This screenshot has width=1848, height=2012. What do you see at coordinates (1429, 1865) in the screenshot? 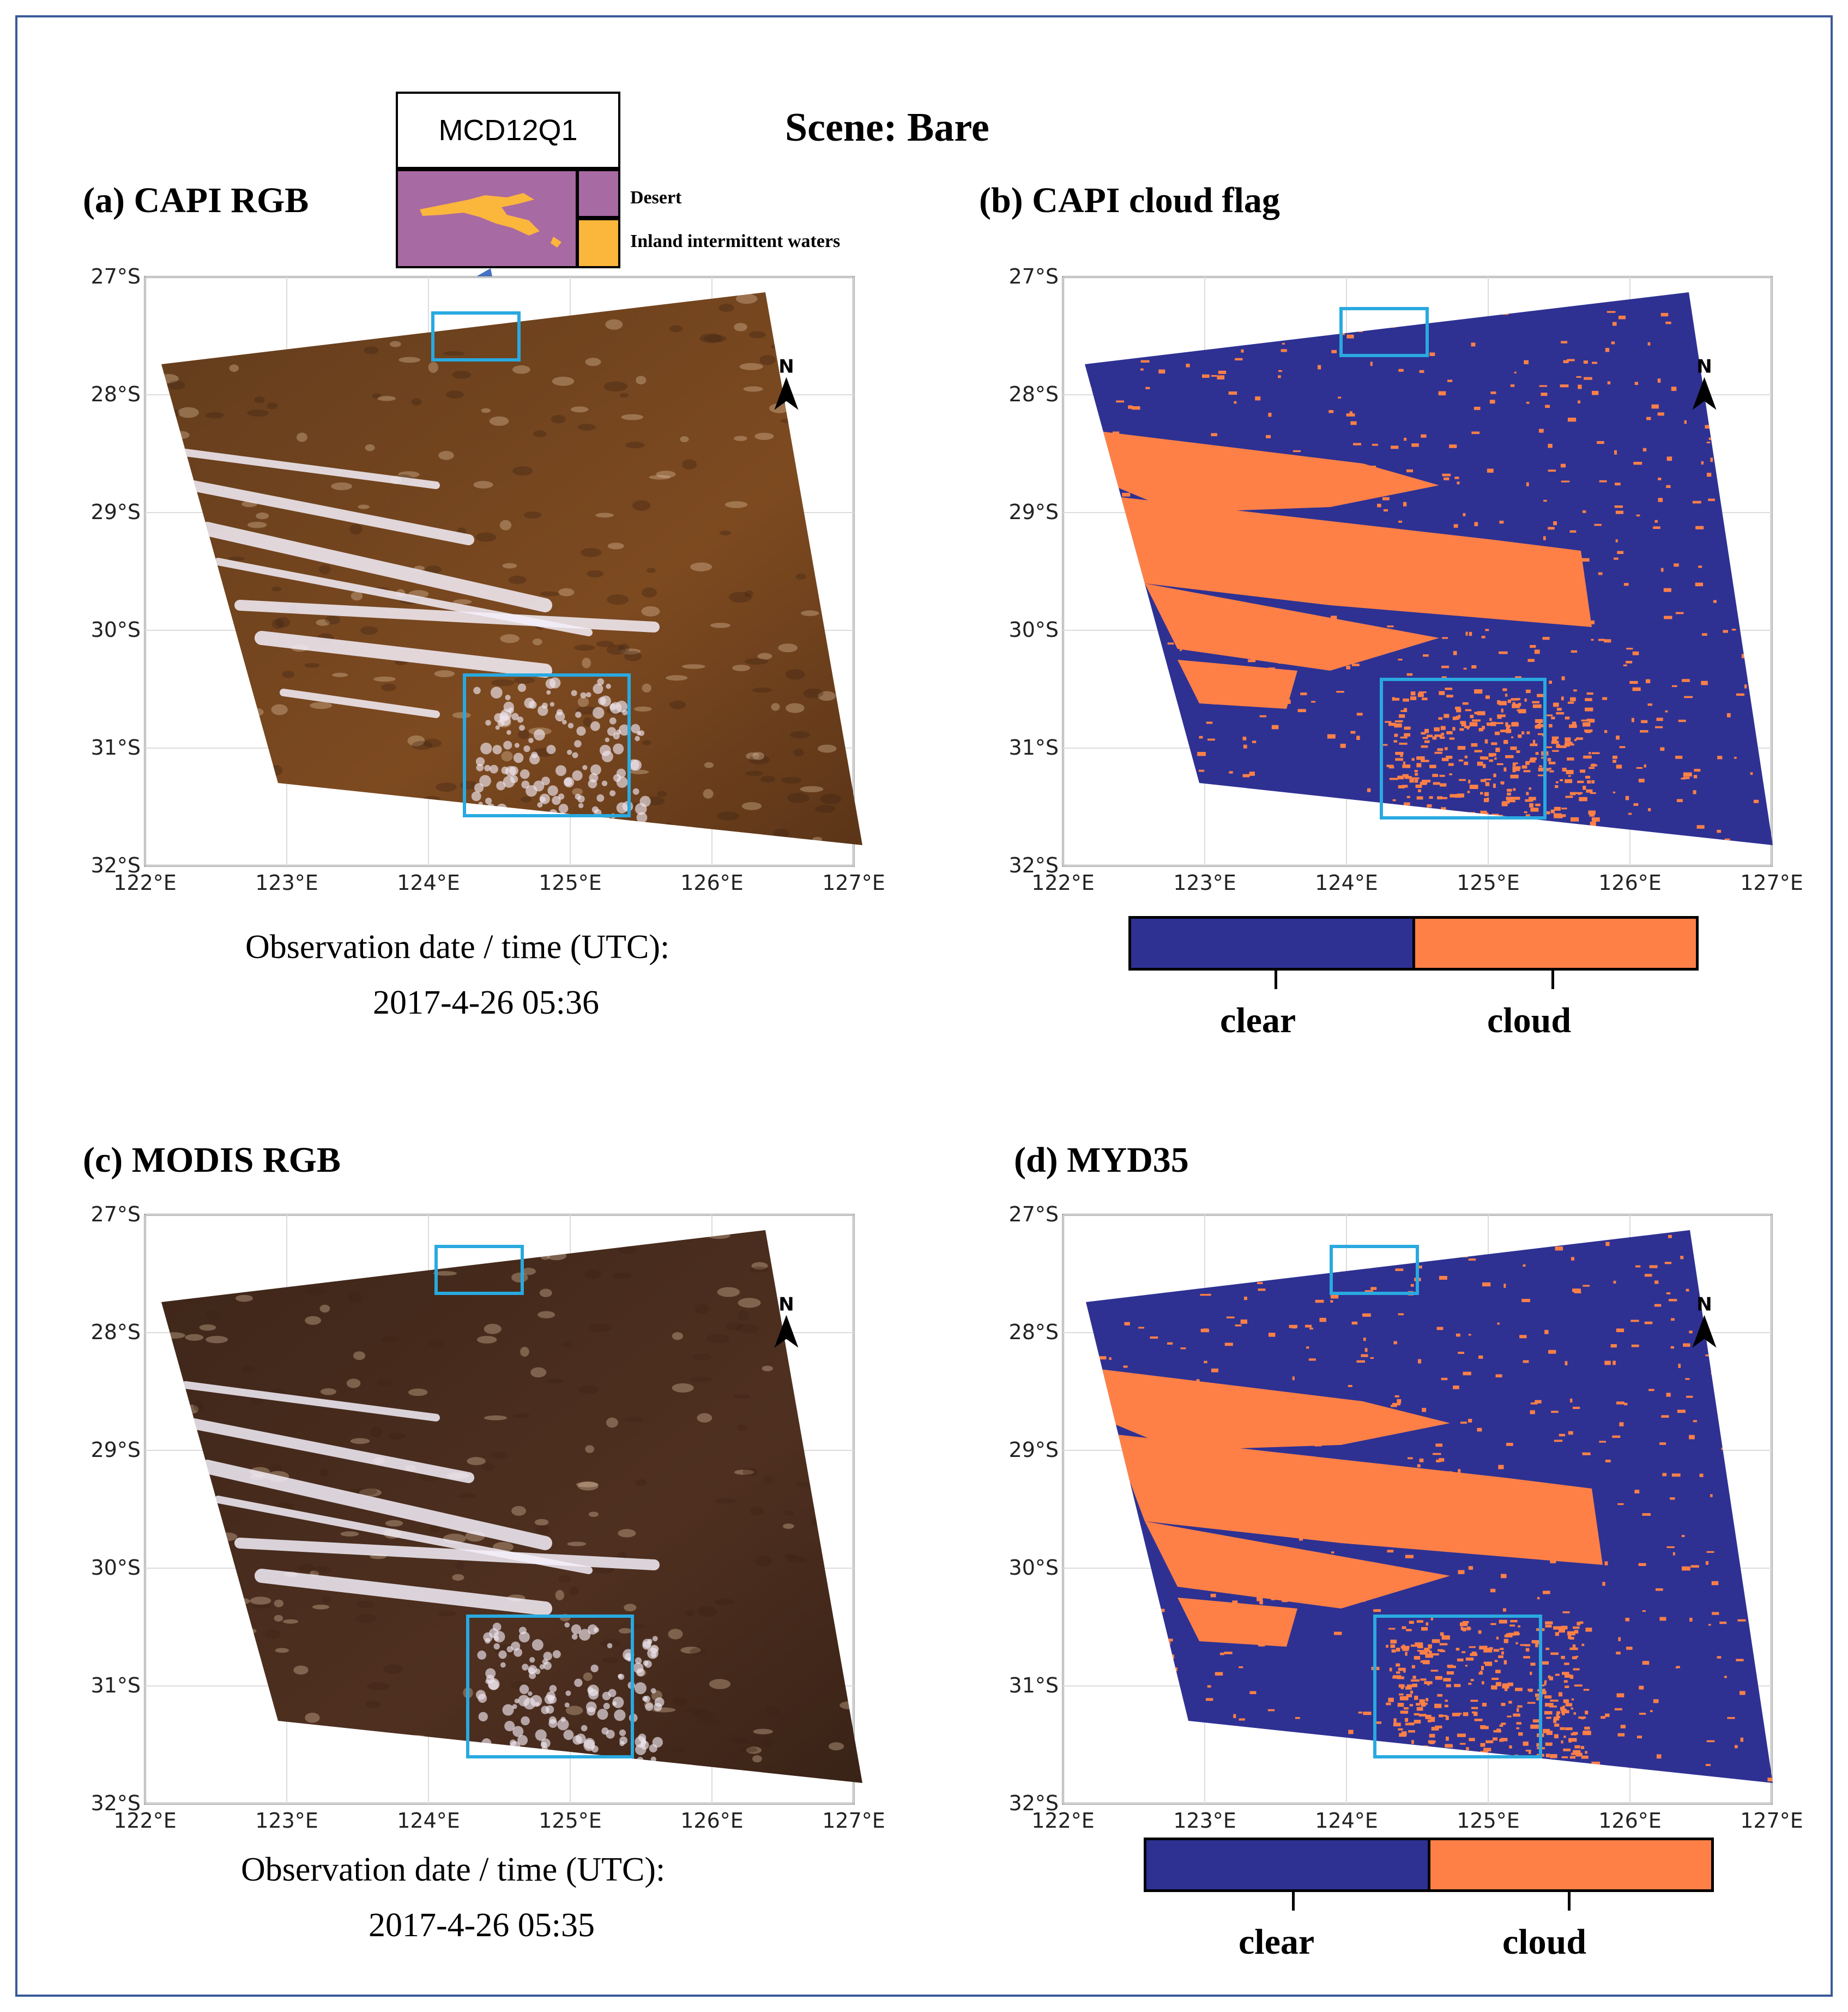
I see `colorbar-d` at bounding box center [1429, 1865].